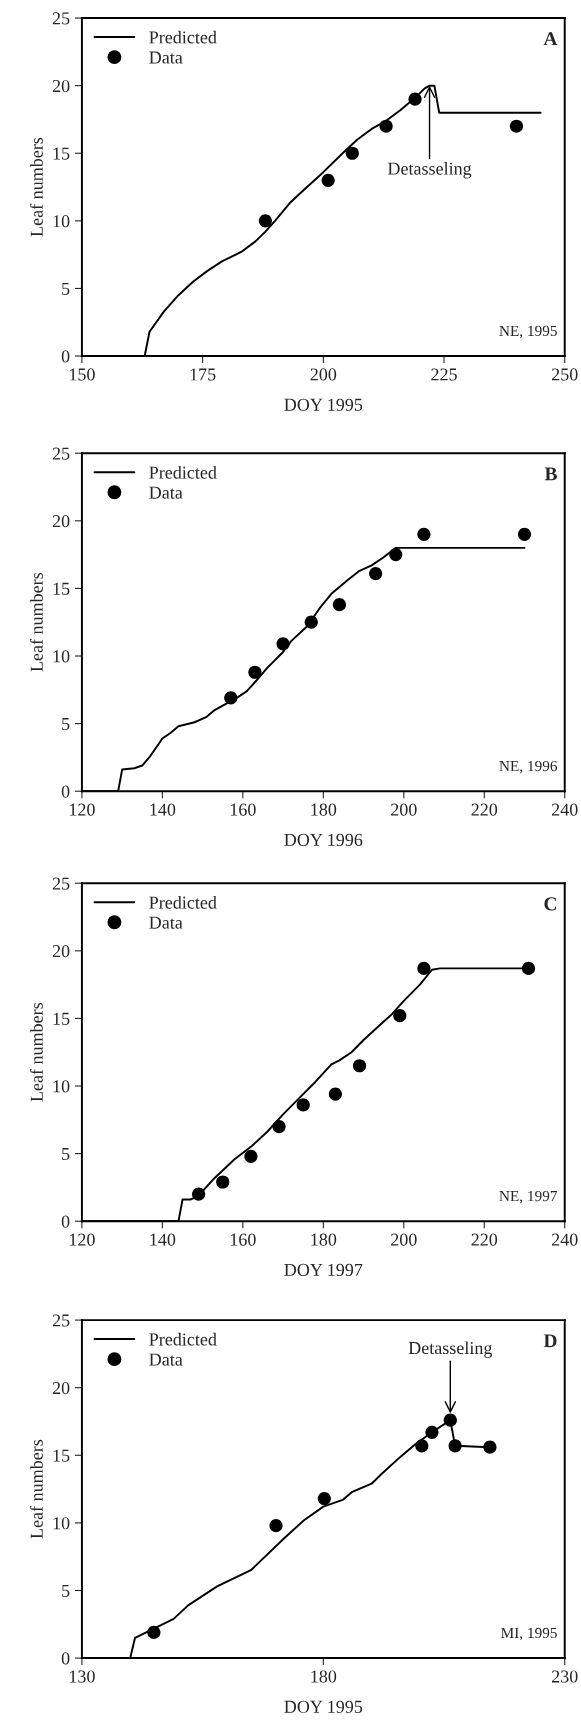 This screenshot has width=581, height=1720. What do you see at coordinates (564, 1676) in the screenshot?
I see `x-tick-label: 230` at bounding box center [564, 1676].